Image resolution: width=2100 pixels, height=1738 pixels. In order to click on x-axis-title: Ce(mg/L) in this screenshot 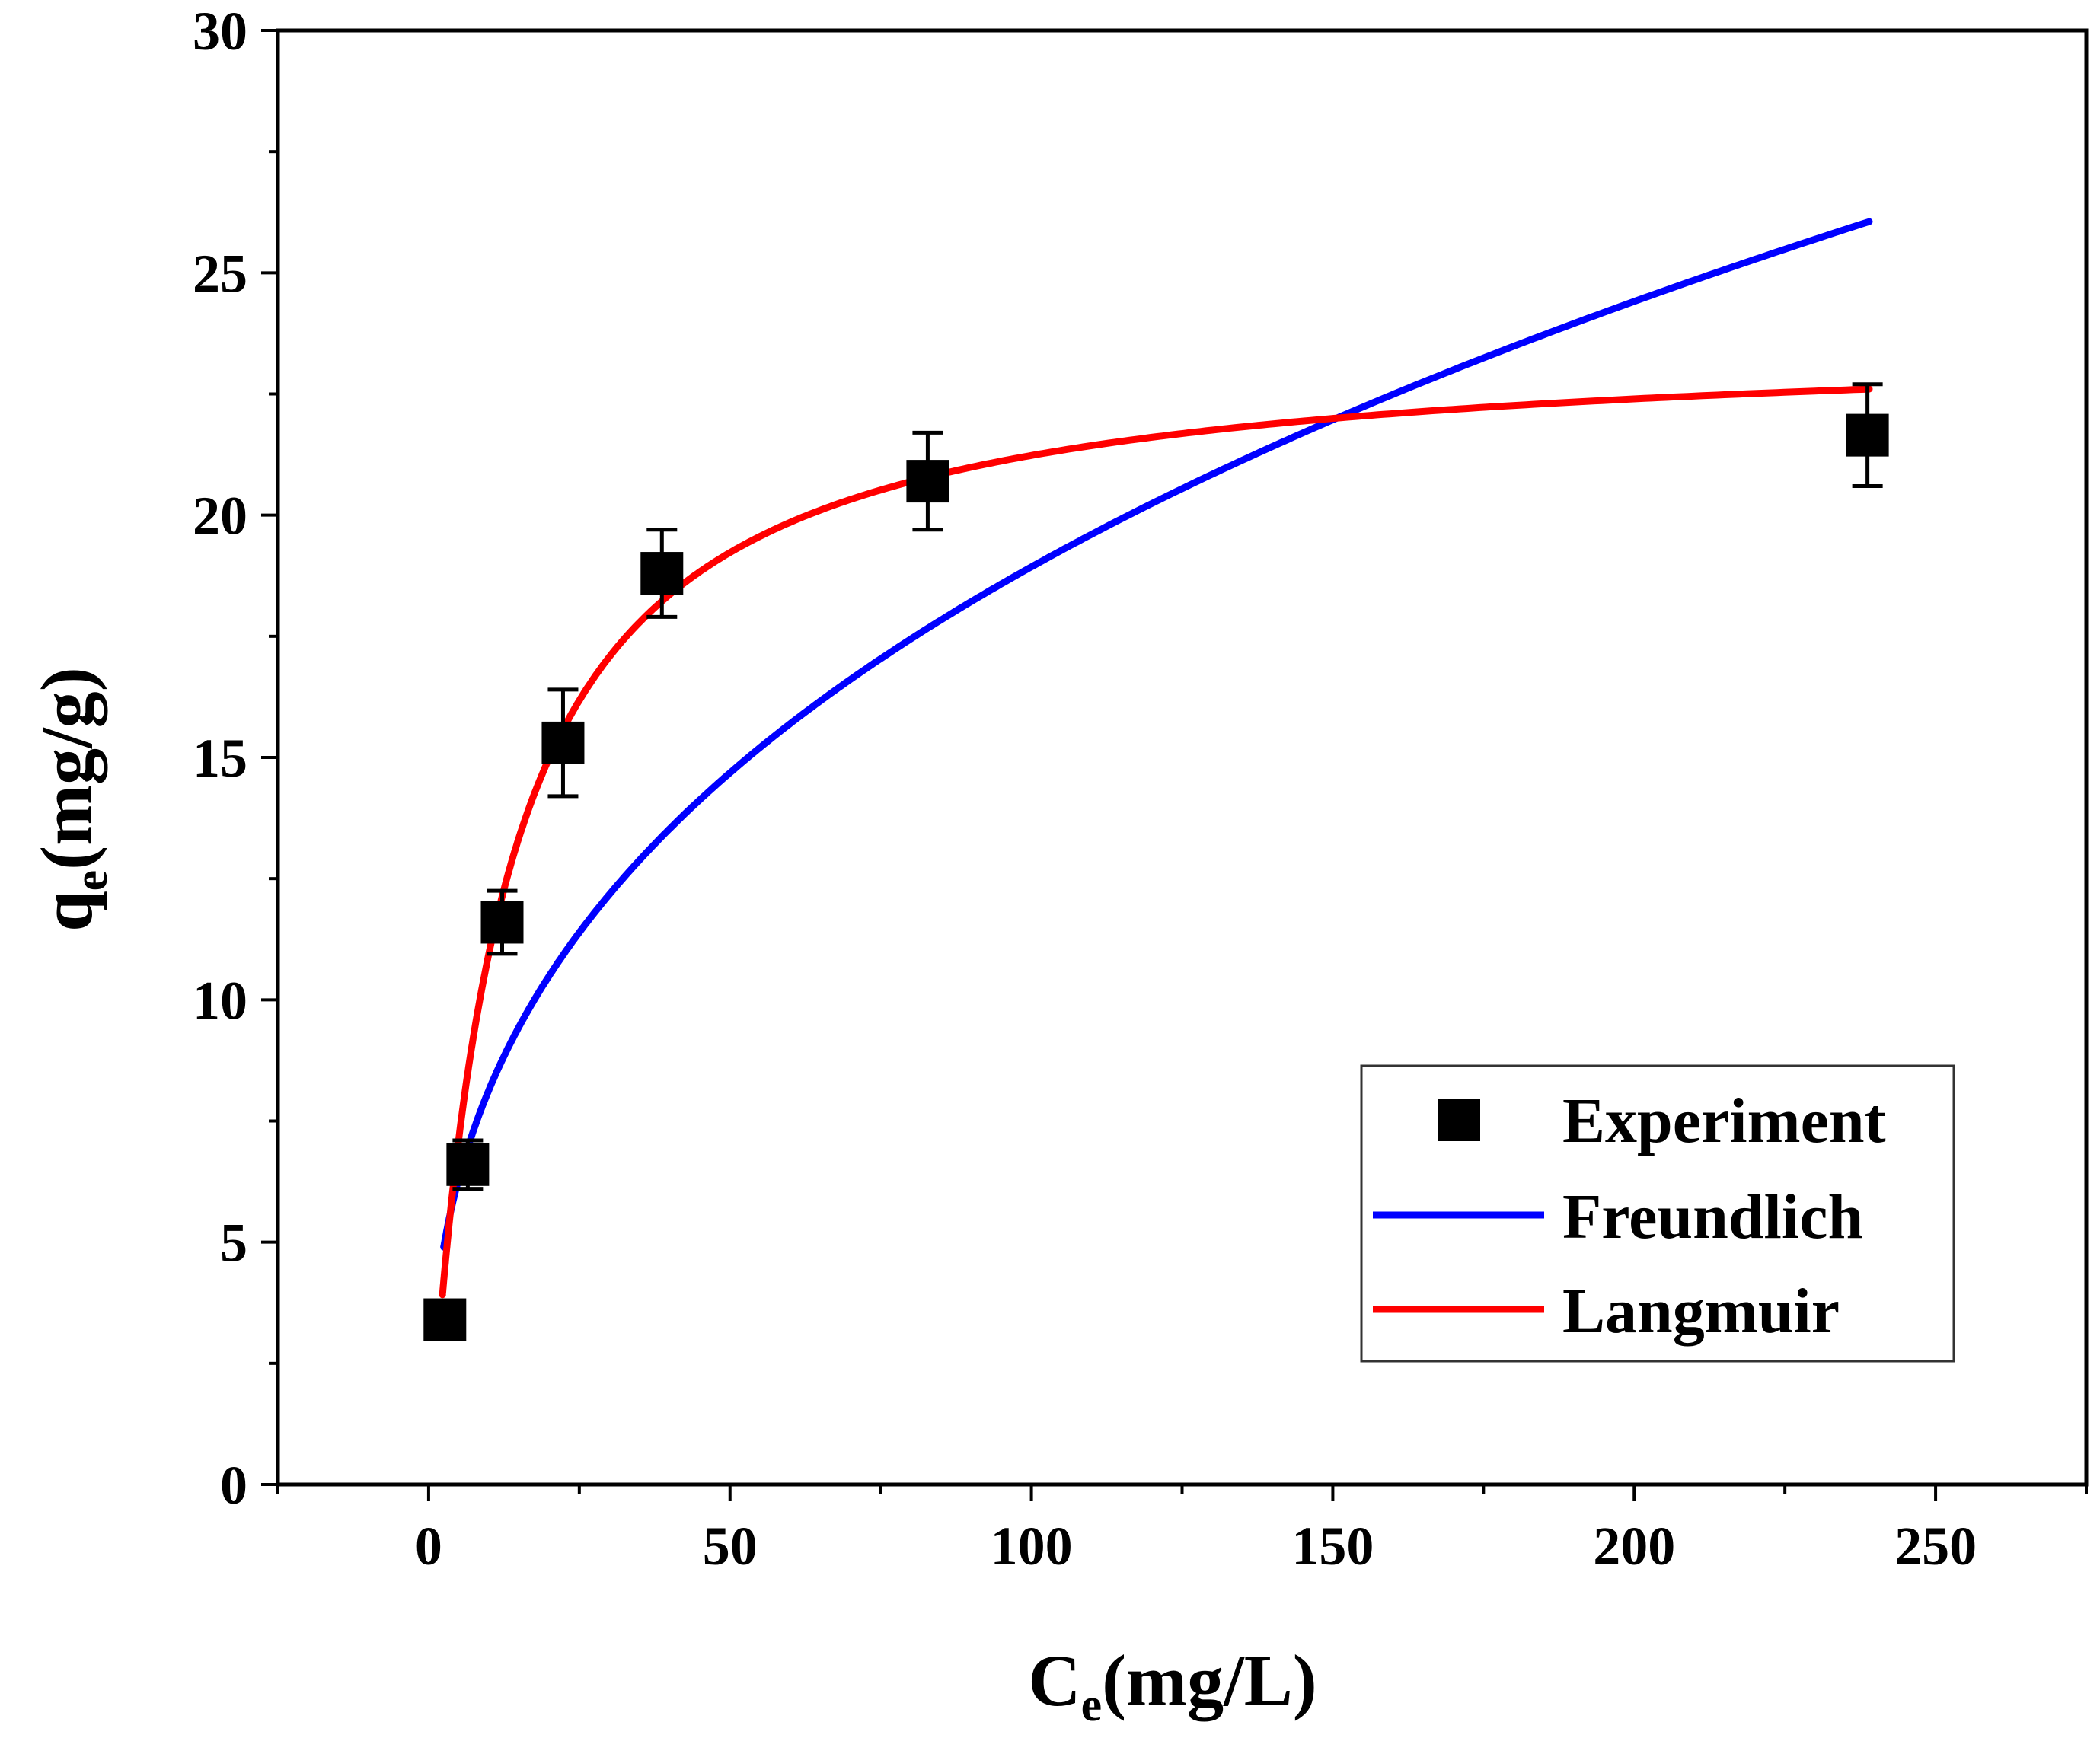, I will do `click(1172, 1685)`.